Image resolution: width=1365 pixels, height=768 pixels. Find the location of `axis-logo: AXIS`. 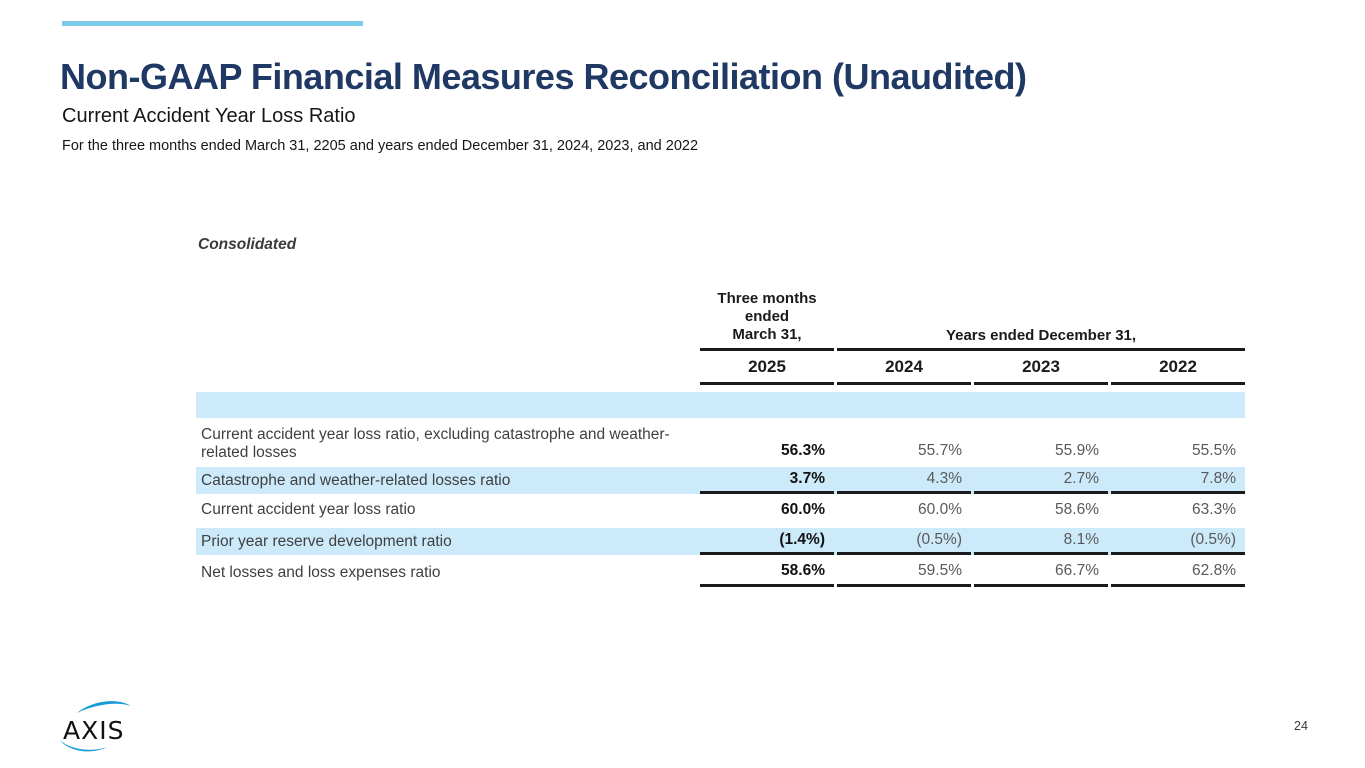

axis-logo: AXIS is located at coordinates (95, 726).